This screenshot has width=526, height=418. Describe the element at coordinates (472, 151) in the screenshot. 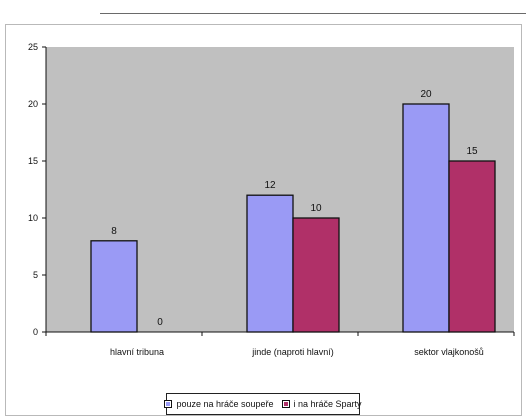

I see `data-label-2-3: 15` at that location.